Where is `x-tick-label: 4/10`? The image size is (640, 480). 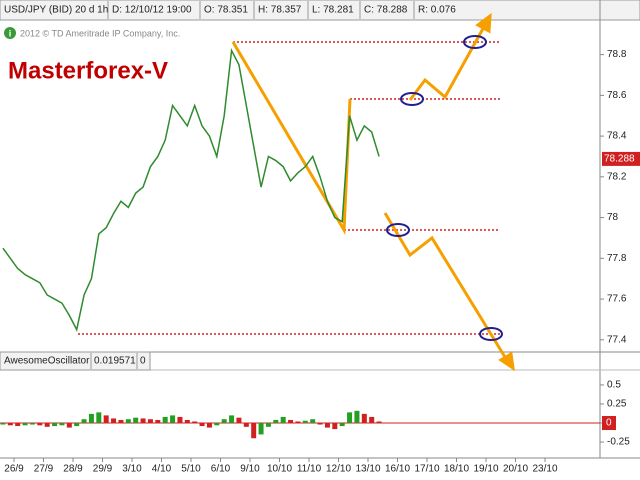 x-tick-label: 4/10 is located at coordinates (162, 469).